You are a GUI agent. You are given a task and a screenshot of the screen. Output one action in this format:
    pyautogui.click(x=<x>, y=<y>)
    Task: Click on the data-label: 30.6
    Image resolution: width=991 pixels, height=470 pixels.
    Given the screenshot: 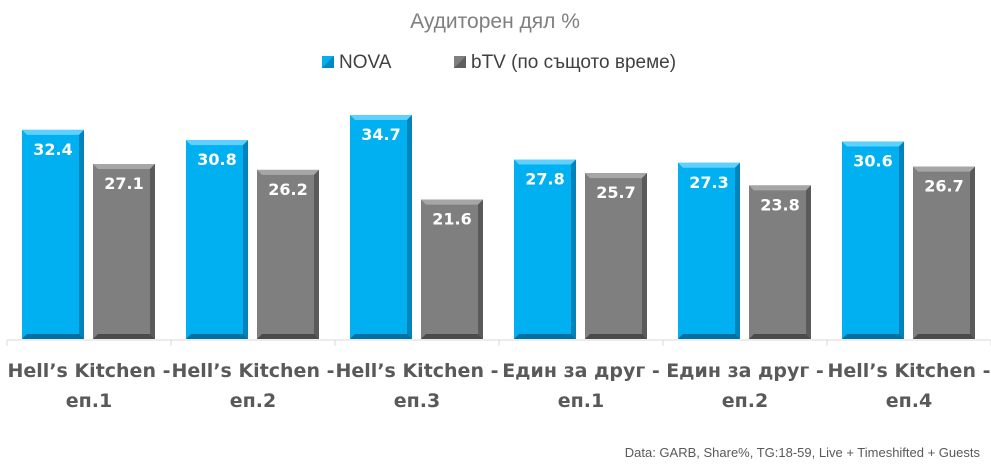 What is the action you would take?
    pyautogui.click(x=872, y=160)
    